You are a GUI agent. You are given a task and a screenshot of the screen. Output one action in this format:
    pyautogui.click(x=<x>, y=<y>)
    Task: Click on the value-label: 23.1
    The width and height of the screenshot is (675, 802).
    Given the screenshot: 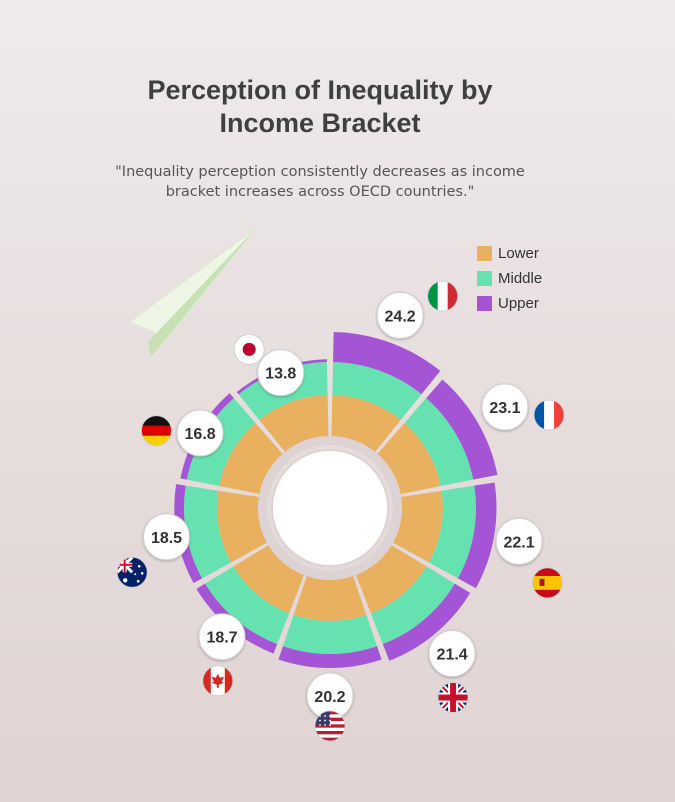 What is the action you would take?
    pyautogui.click(x=505, y=407)
    